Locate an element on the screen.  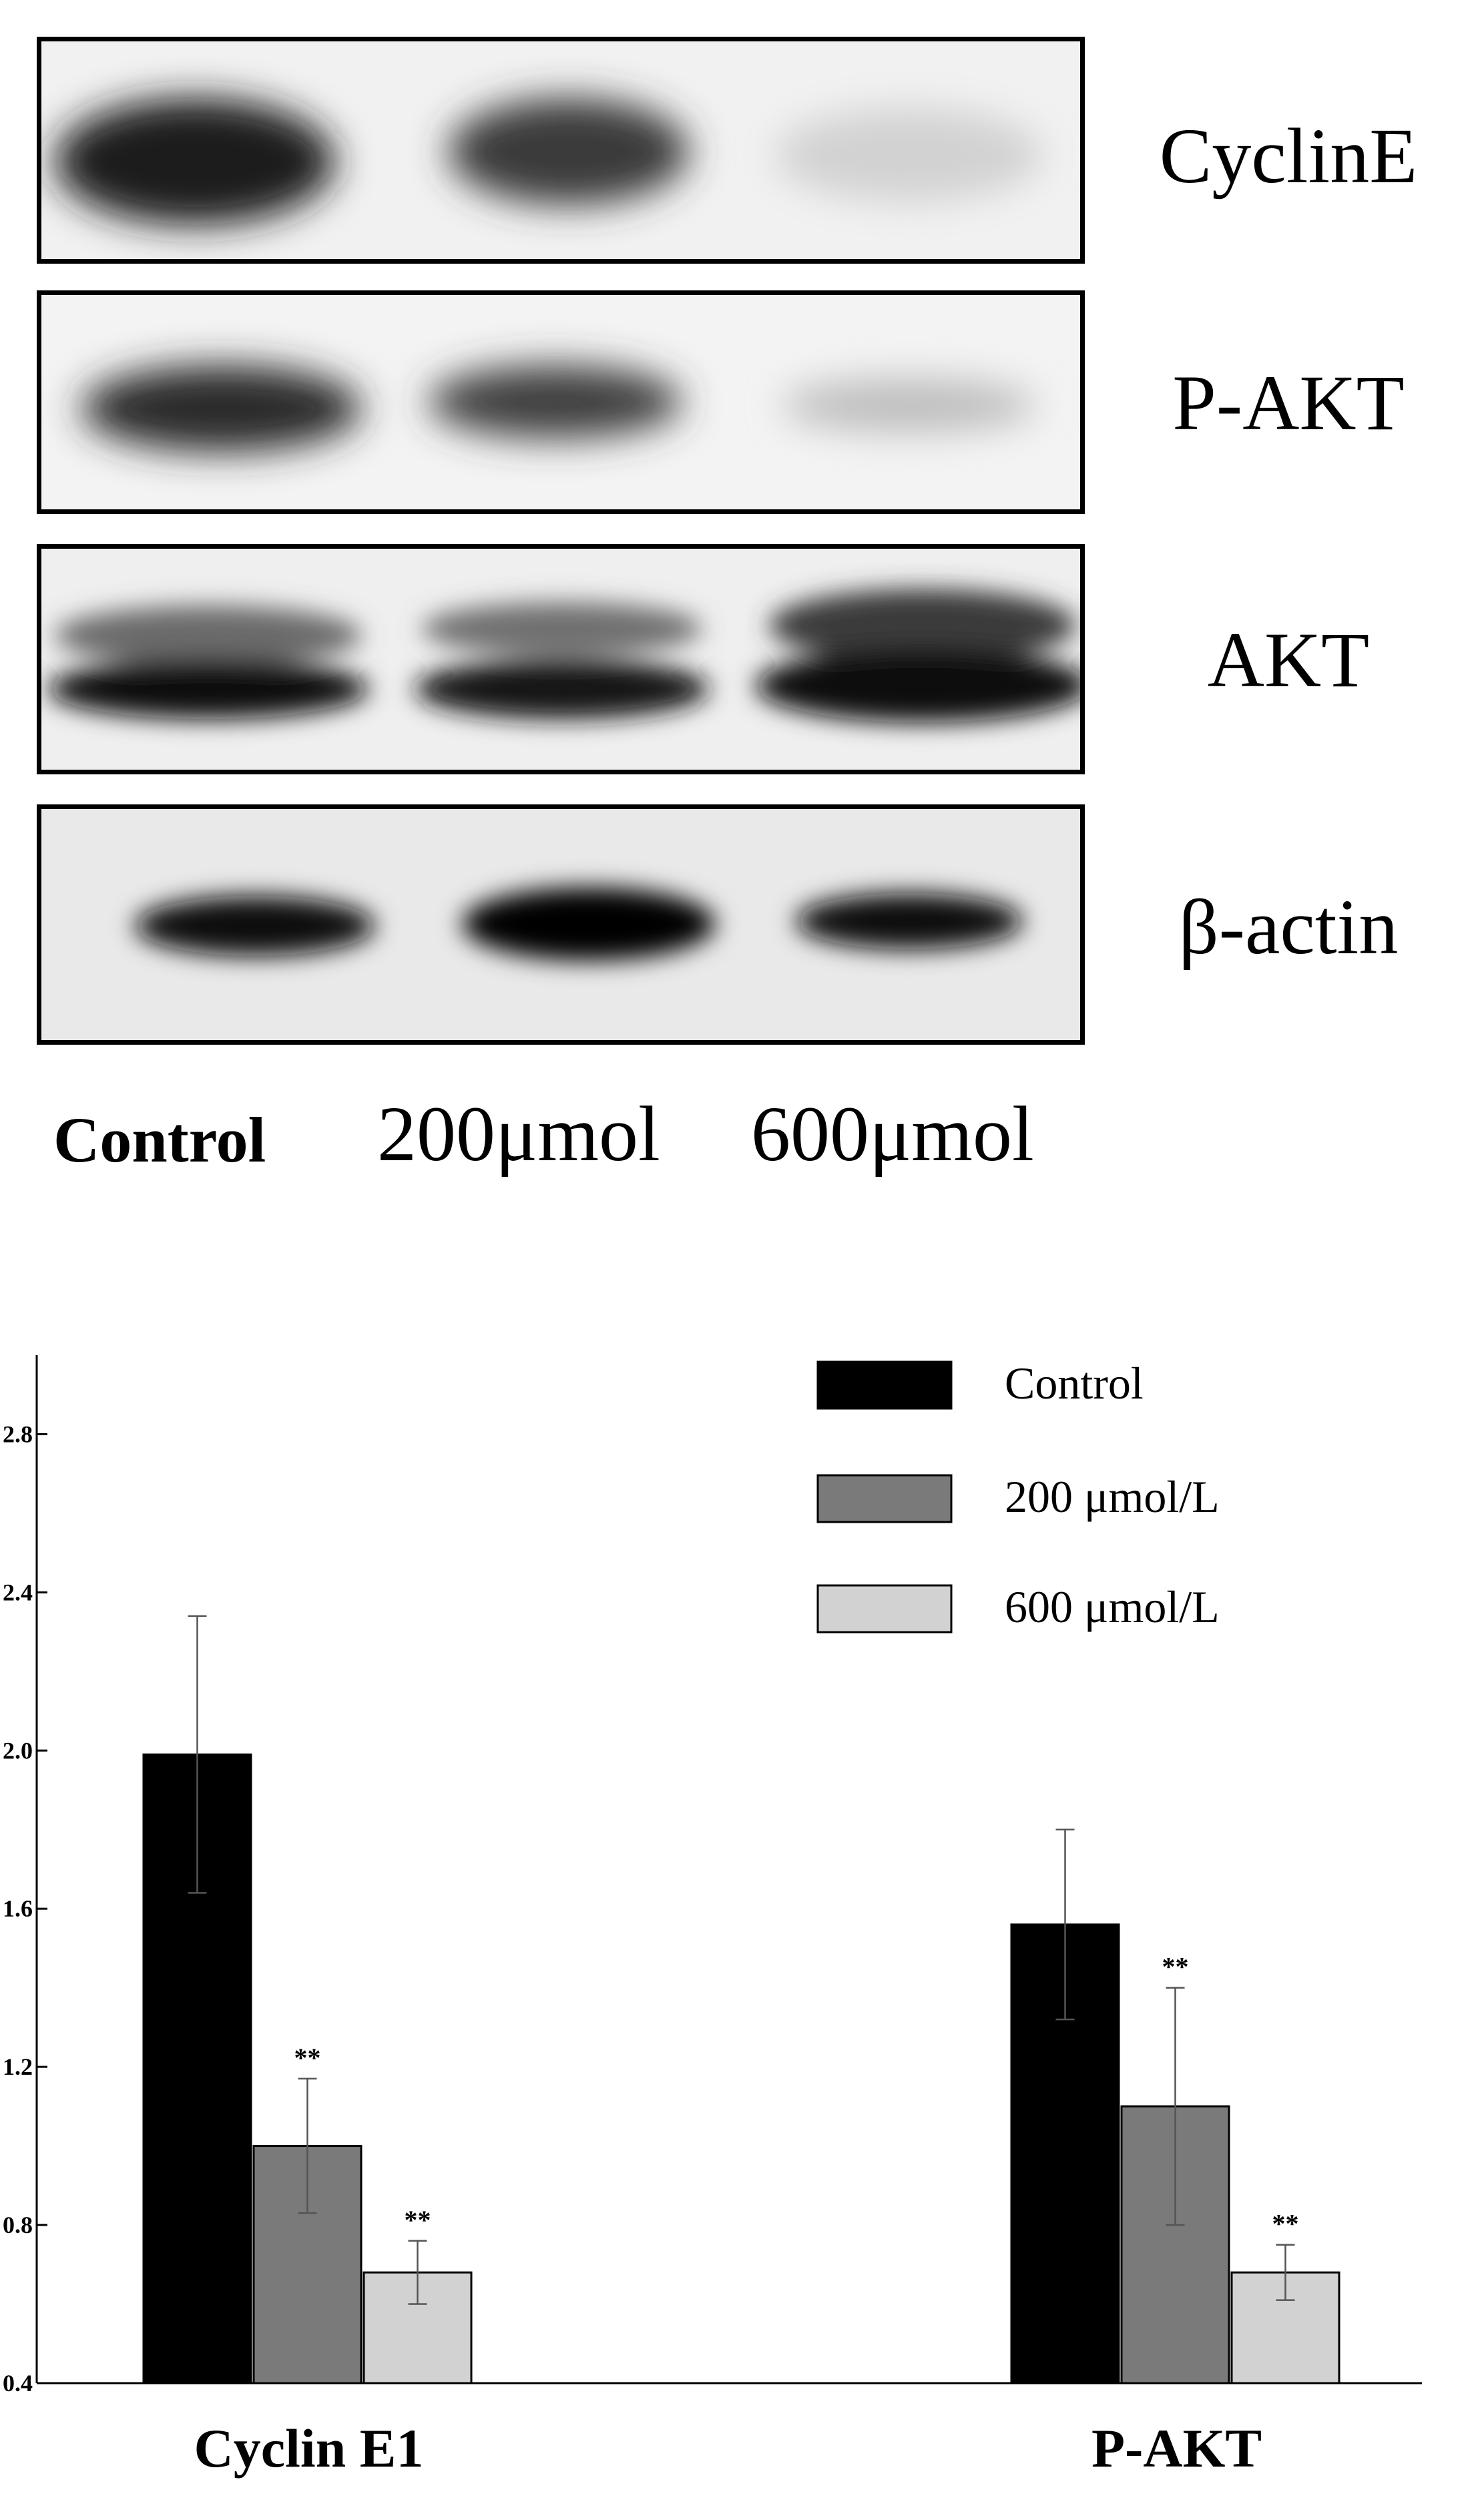
protein-label-cycline: CyclinE is located at coordinates (1288, 156).